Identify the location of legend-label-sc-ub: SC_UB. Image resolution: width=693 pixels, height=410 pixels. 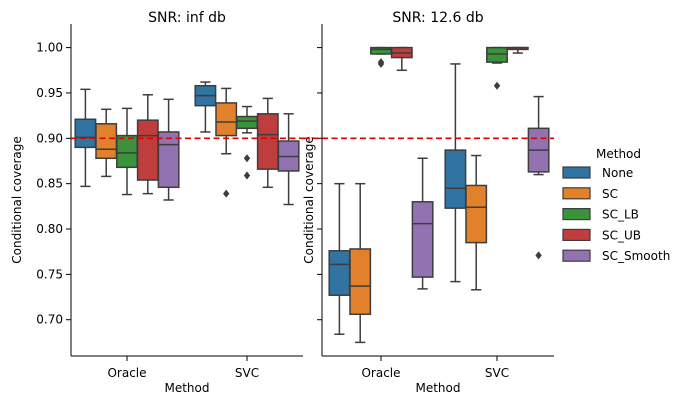
(621, 235).